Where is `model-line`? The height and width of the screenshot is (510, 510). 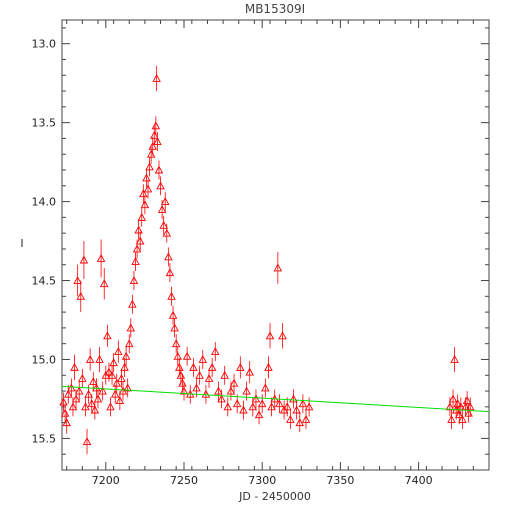
model-line is located at coordinates (275, 399).